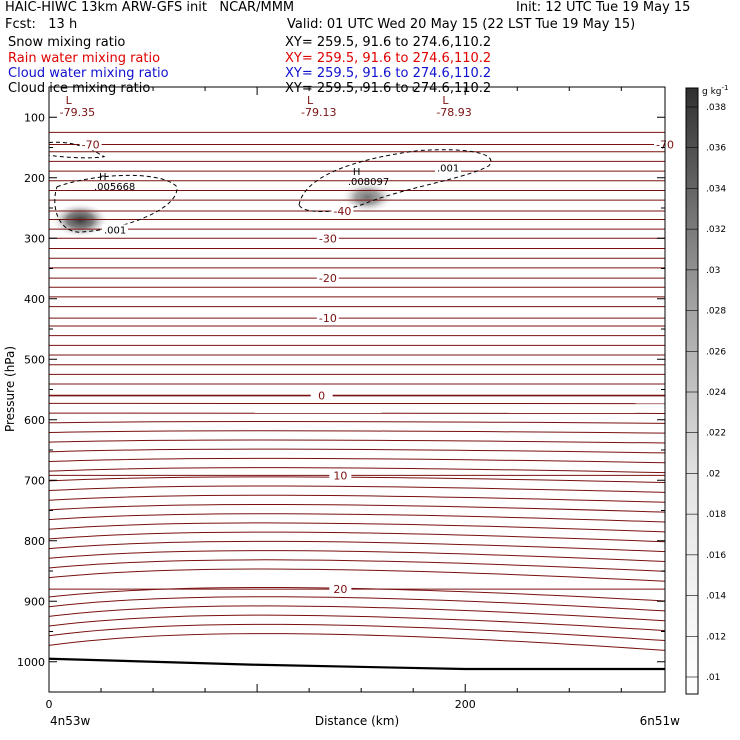 This screenshot has height=740, width=740. What do you see at coordinates (716, 393) in the screenshot?
I see `colorbar-tick-label: .024` at bounding box center [716, 393].